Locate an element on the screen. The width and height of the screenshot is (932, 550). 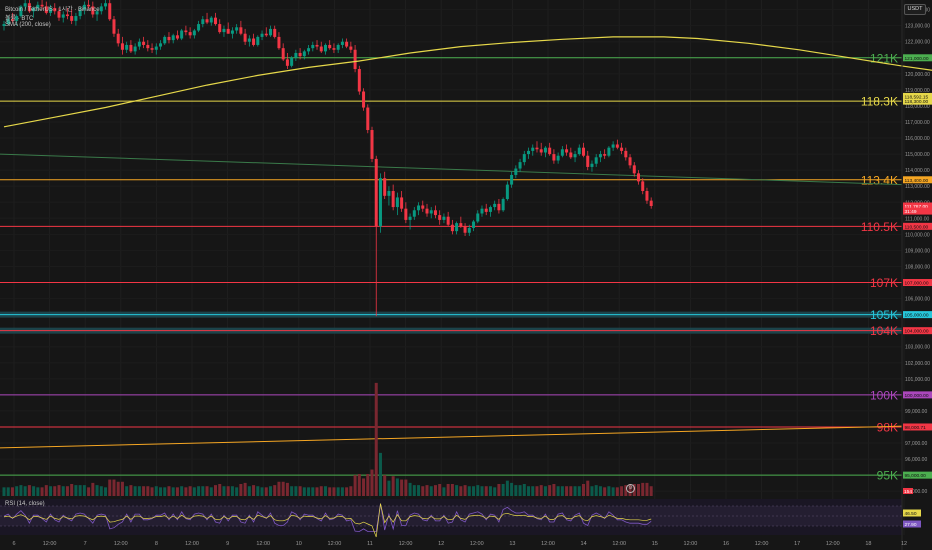
price-tick-label: 117,000.00 is located at coordinates (917, 123).